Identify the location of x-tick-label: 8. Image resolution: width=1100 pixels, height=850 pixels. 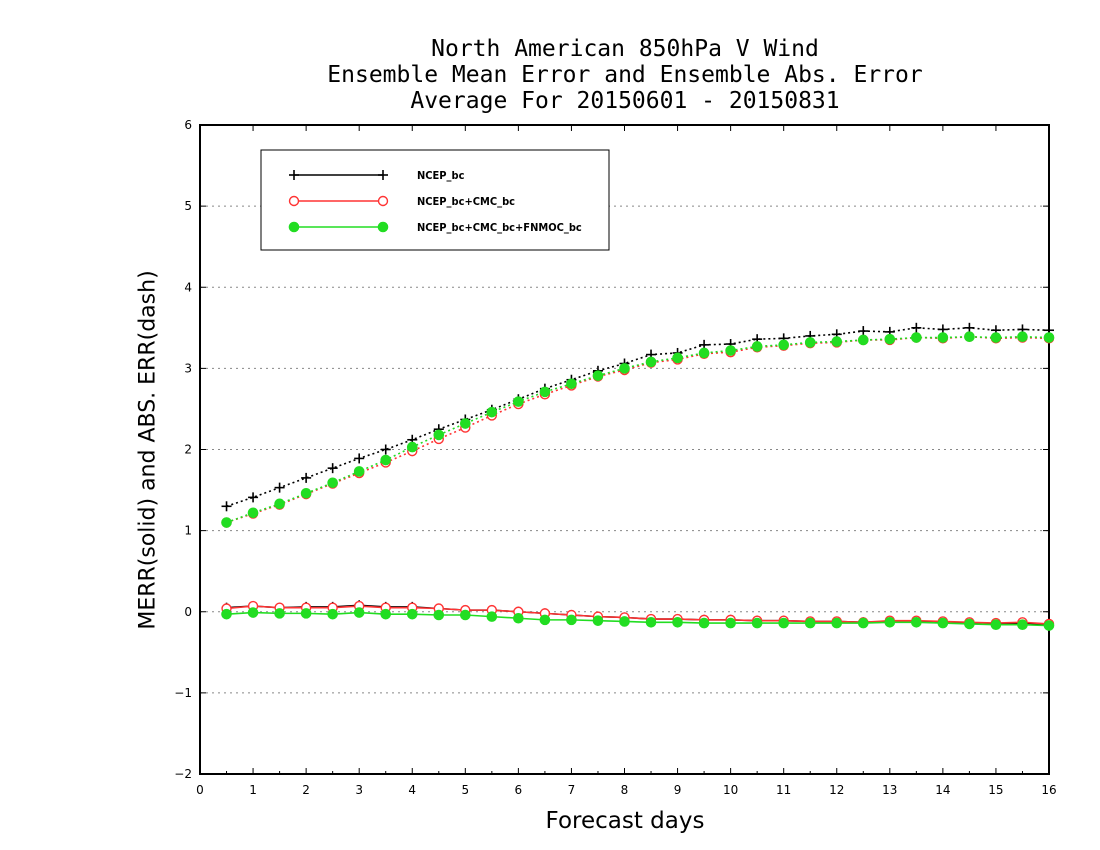
(625, 790).